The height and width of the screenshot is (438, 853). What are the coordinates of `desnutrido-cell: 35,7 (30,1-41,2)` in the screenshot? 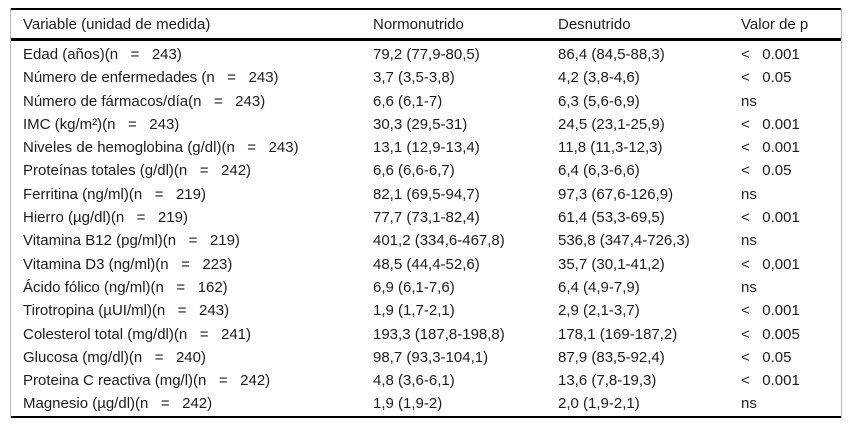 It's located at (611, 264).